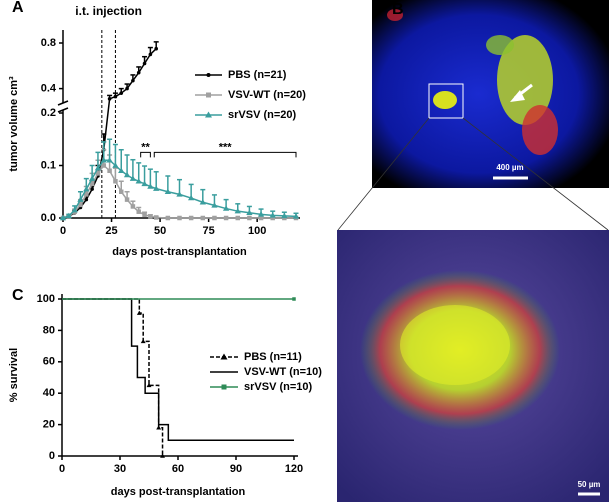 Image resolution: width=609 pixels, height=502 pixels. What do you see at coordinates (589, 484) in the screenshot?
I see `scale-bar-label: 50 µm` at bounding box center [589, 484].